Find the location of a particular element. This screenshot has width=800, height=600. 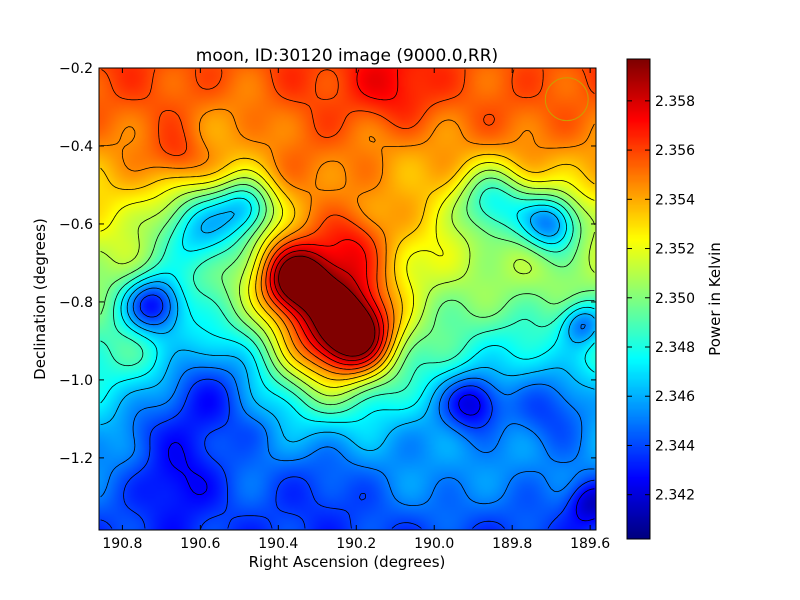

x-tick-label: 190.4 is located at coordinates (278, 544).